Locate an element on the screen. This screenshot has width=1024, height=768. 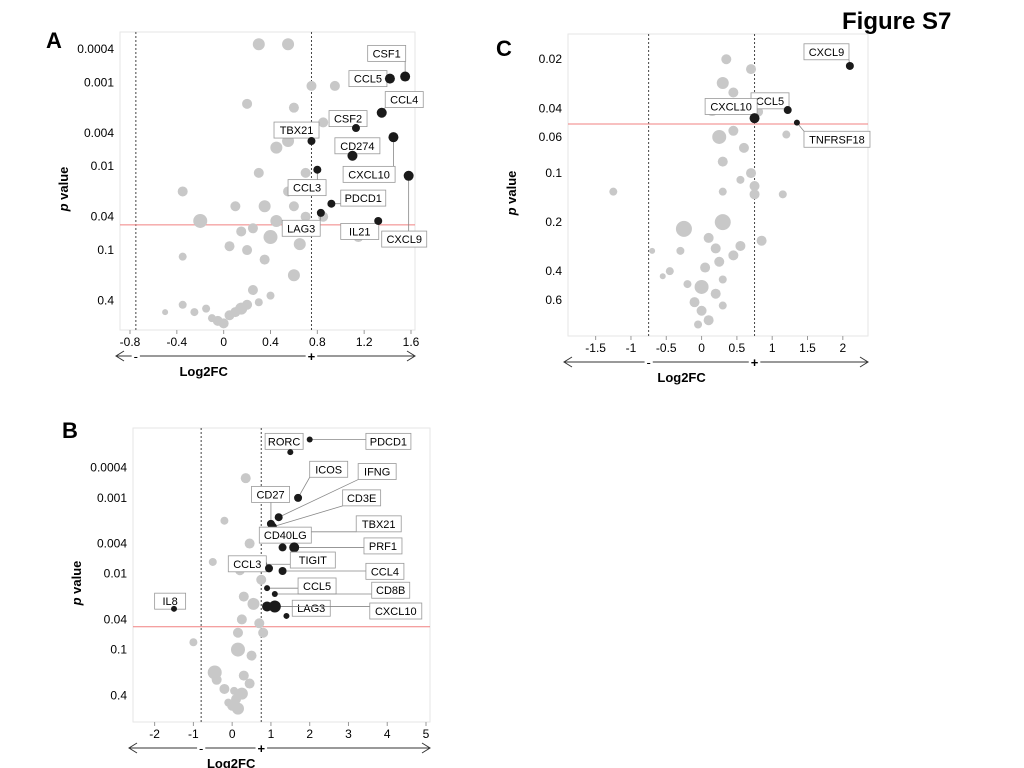
panel-letter-a: A is located at coordinates (54, 40).